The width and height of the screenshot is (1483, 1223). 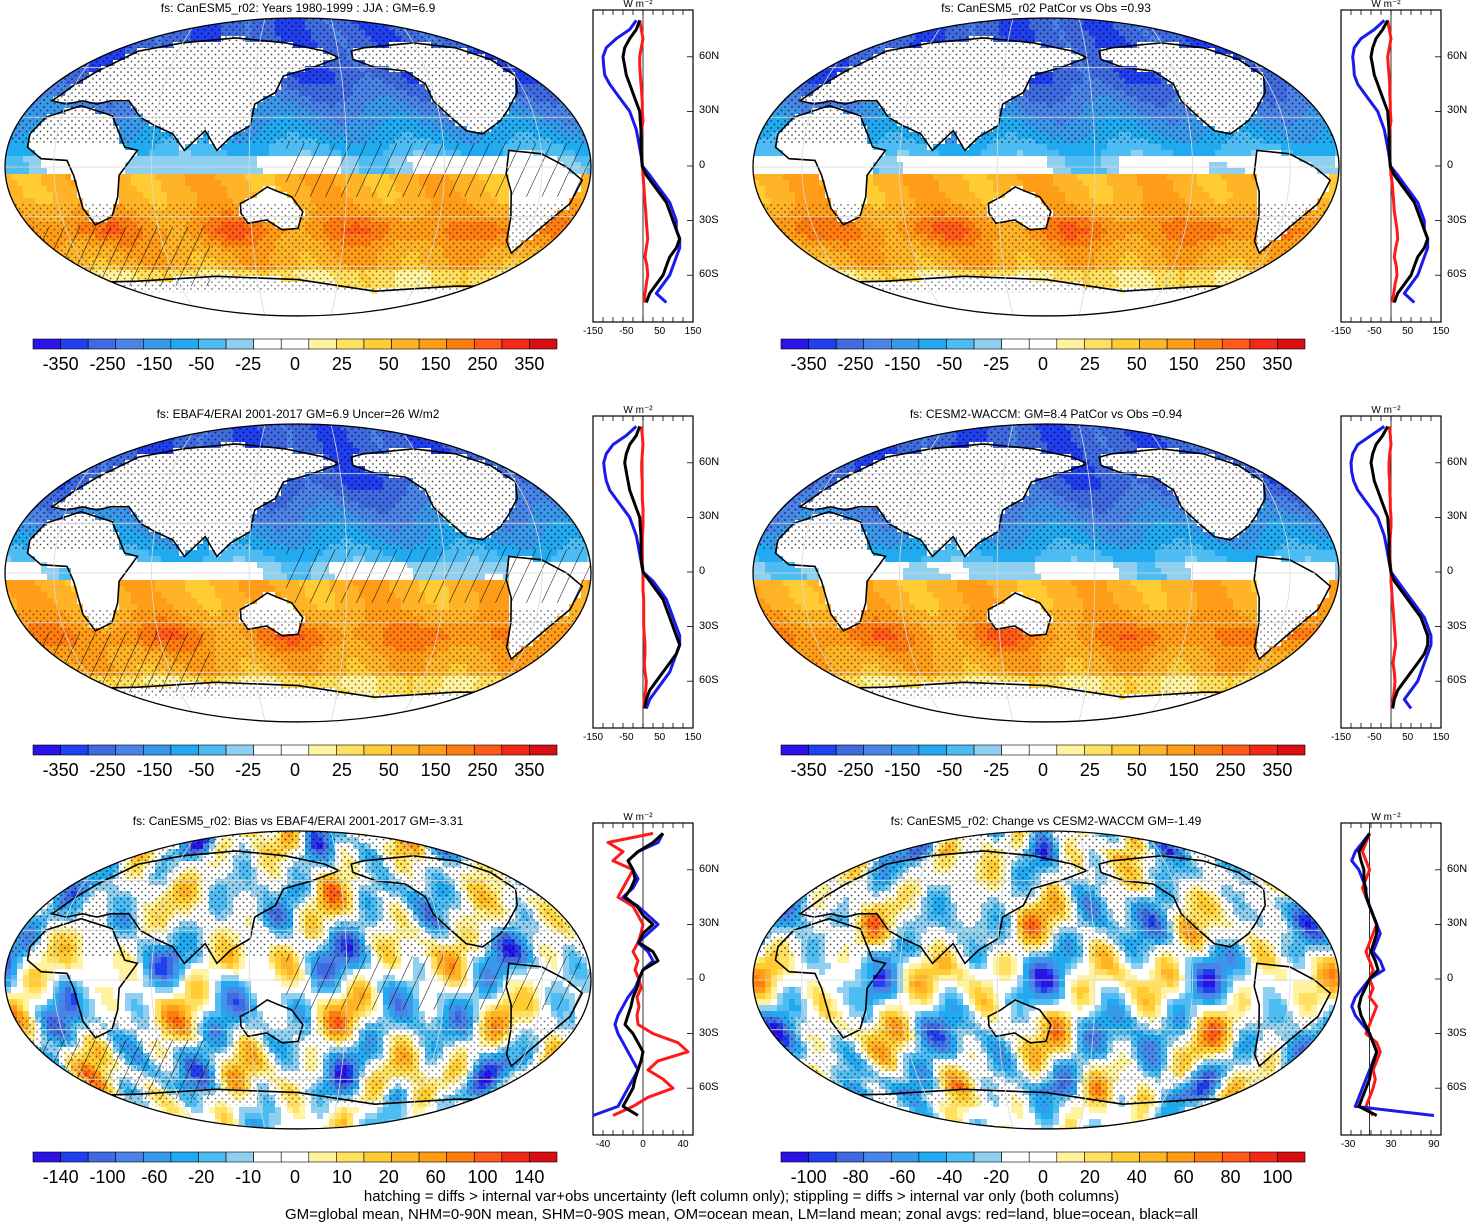 I want to click on colorbar-label: -100, so click(x=107, y=1177).